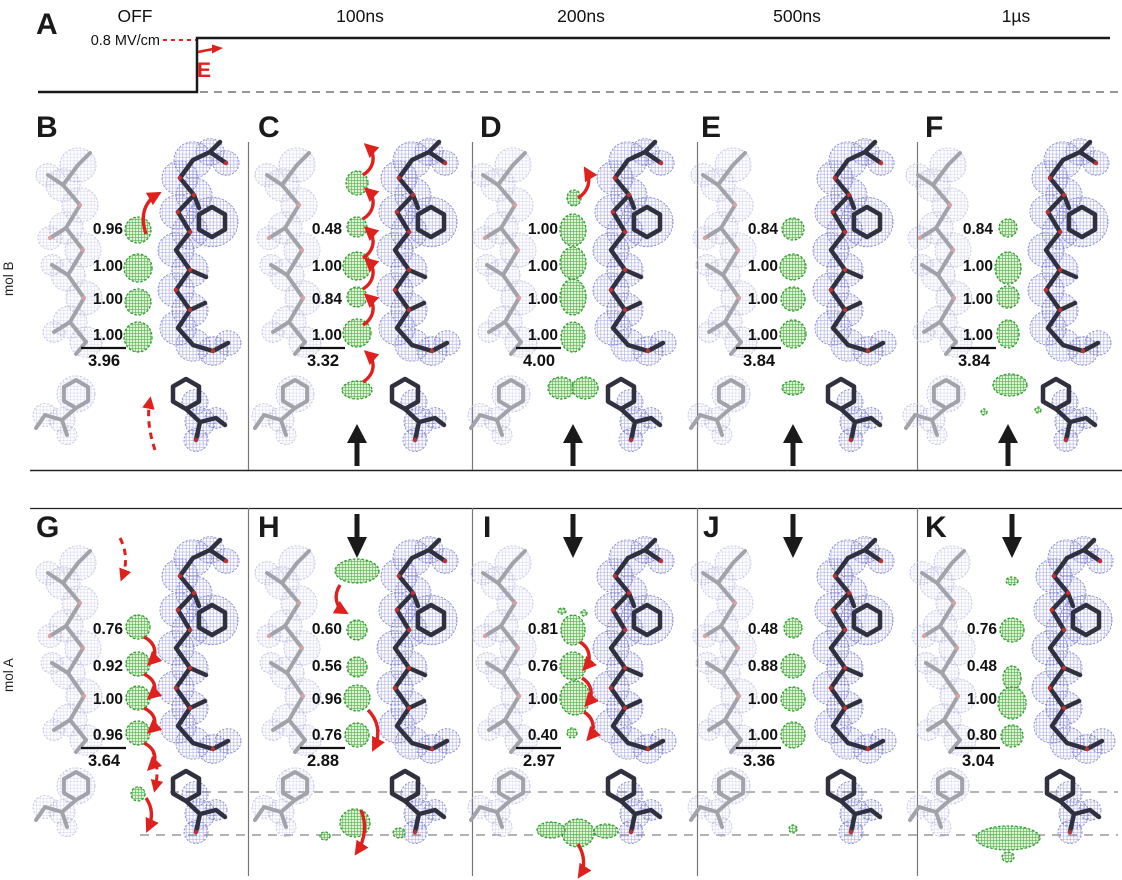 The height and width of the screenshot is (880, 1122). I want to click on time-label: 500ns, so click(797, 16).